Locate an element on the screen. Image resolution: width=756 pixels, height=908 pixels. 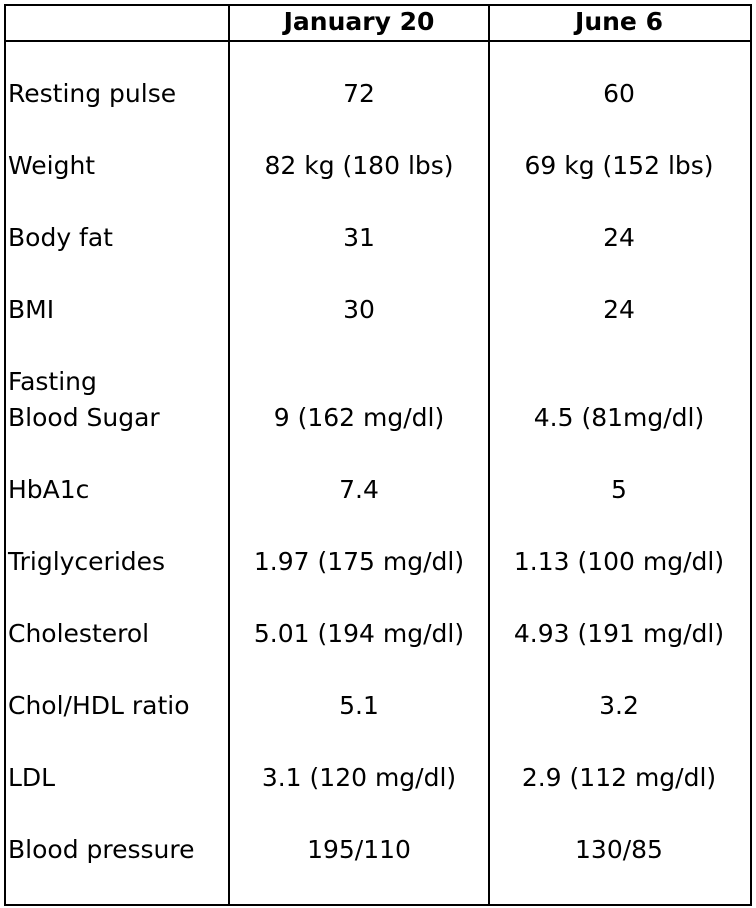
column-header: January 20 is located at coordinates (359, 21).